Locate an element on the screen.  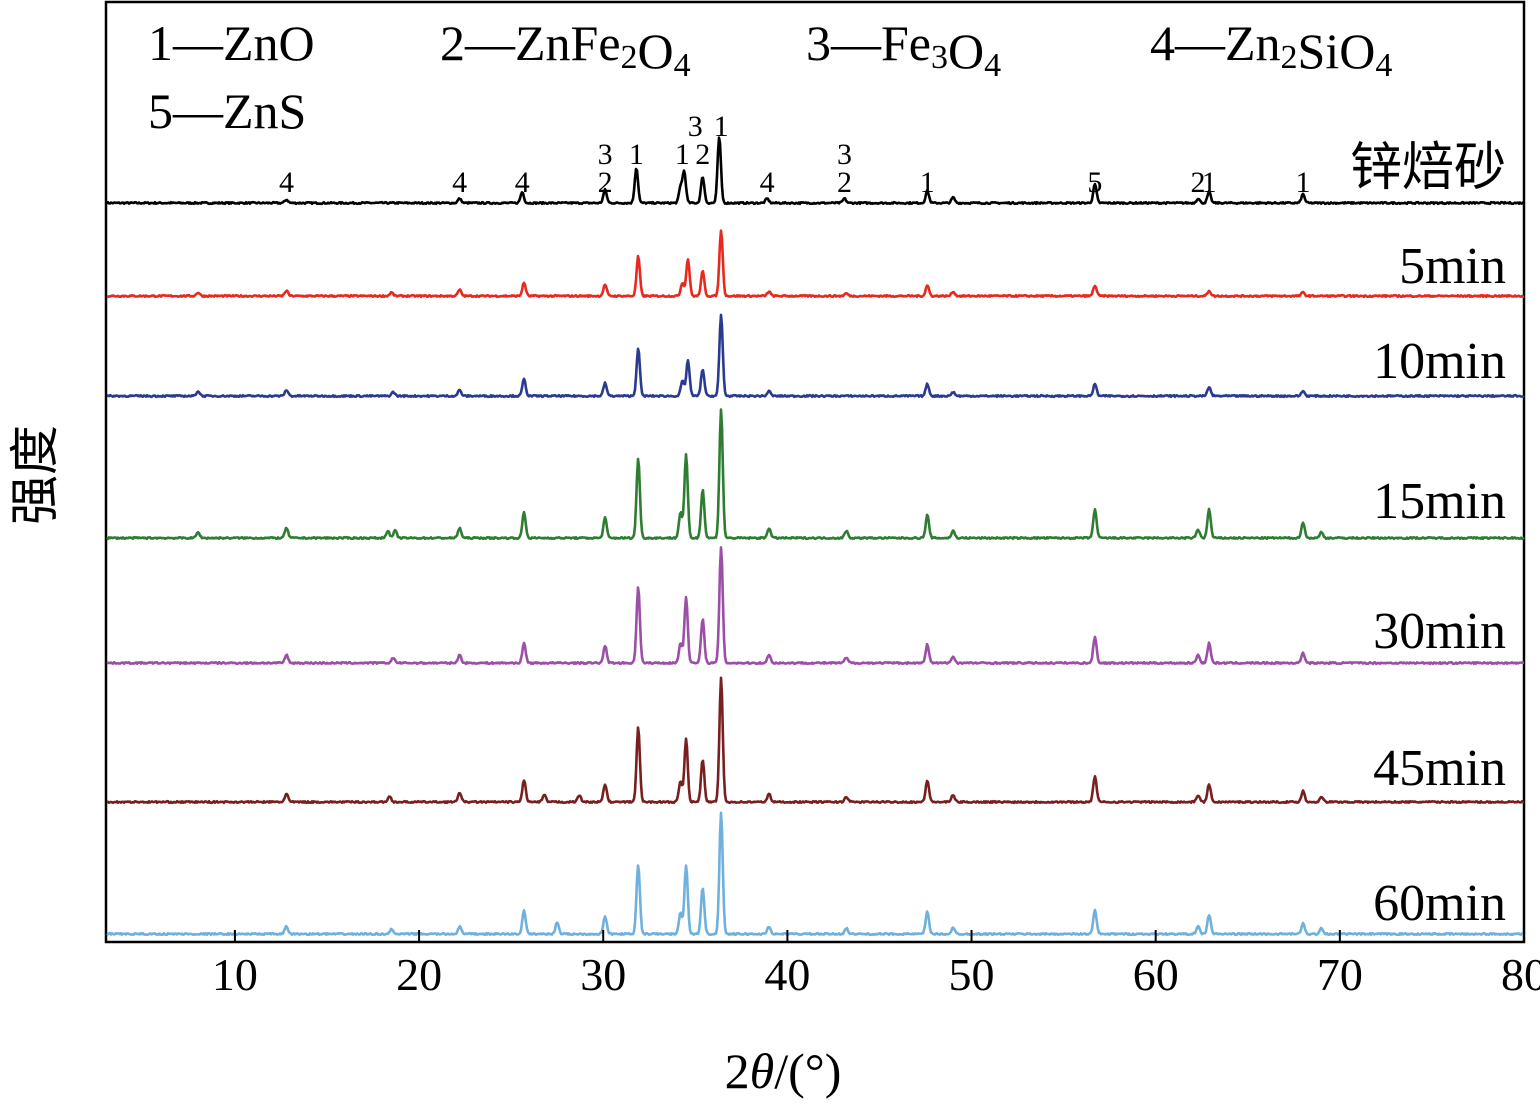
peak-mark-7: 3 is located at coordinates (695, 126).